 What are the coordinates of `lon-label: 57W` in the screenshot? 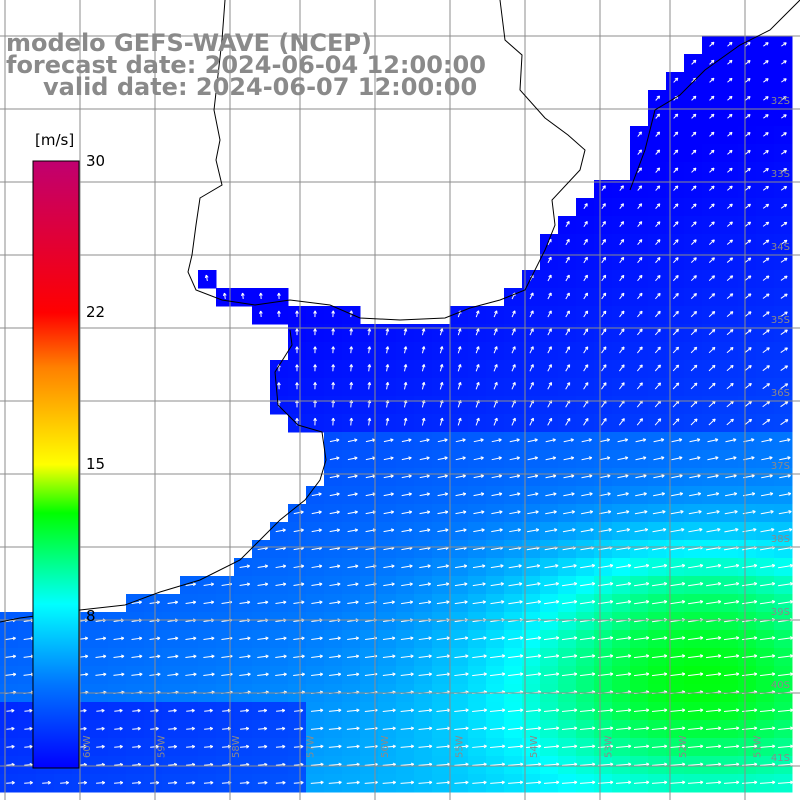 It's located at (311, 746).